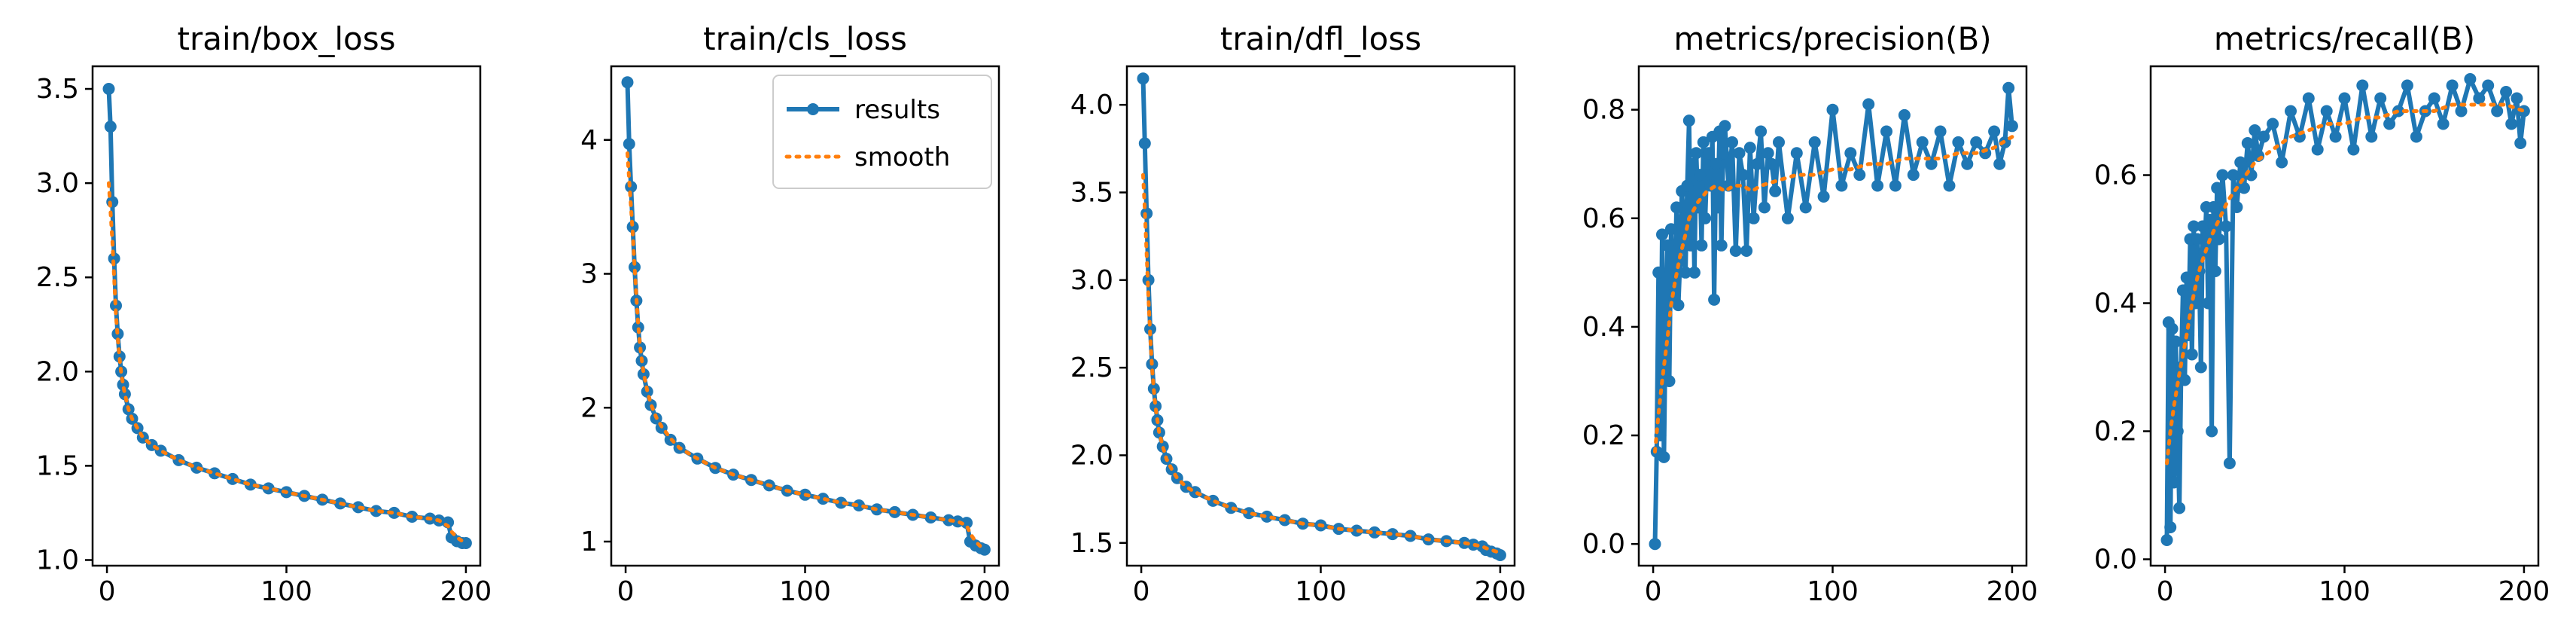 The width and height of the screenshot is (2576, 641). I want to click on panel-title: metrics/precision(B), so click(1832, 38).